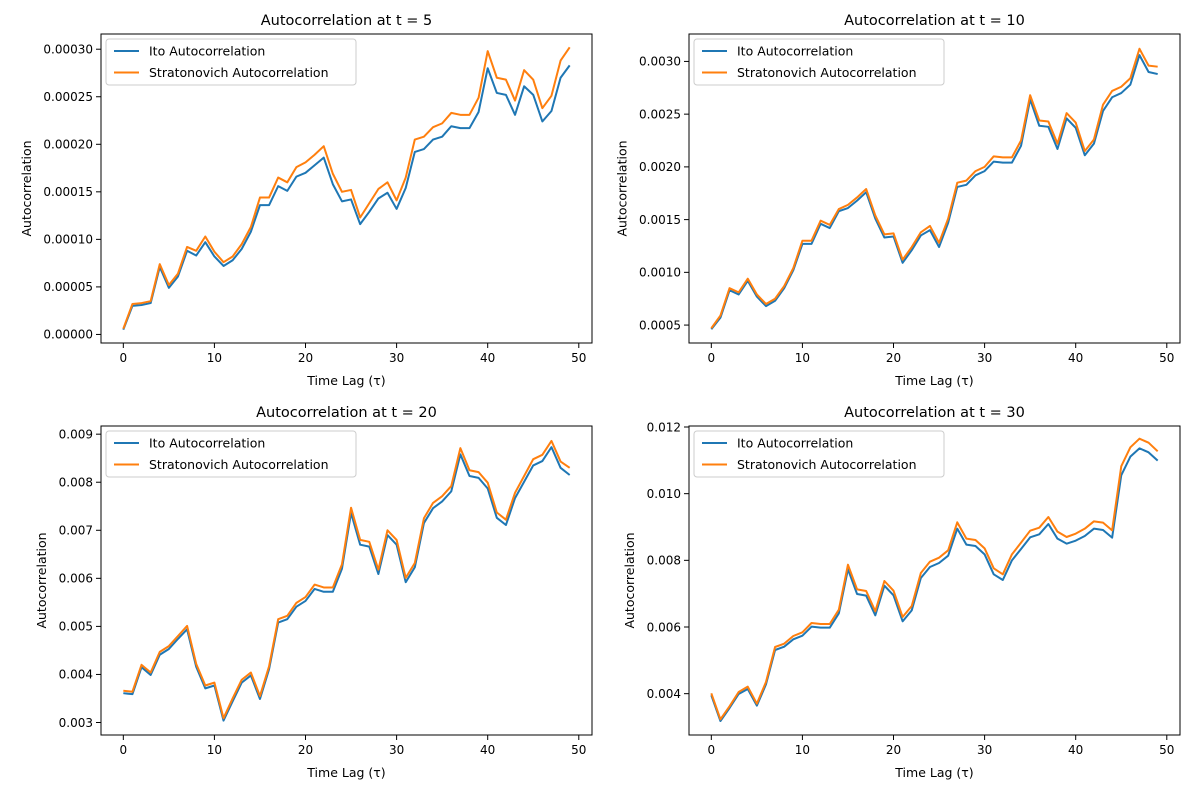 This screenshot has height=790, width=1189. Describe the element at coordinates (68, 287) in the screenshot. I see `y-tick-label: 0.00005` at that location.